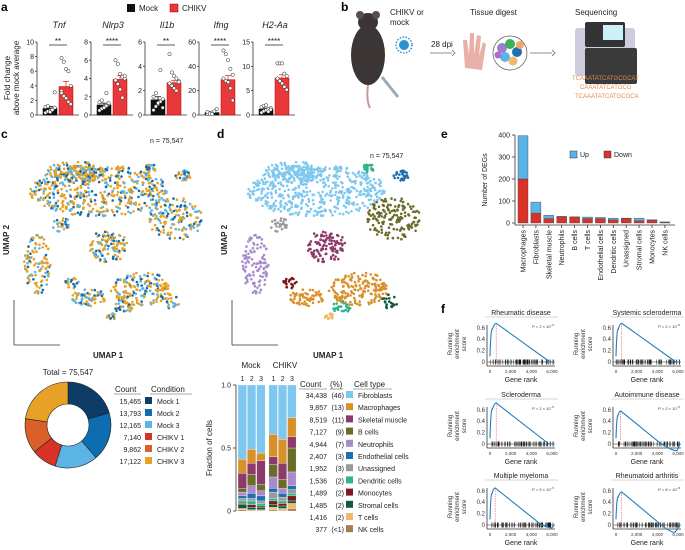  What do you see at coordinates (32, 72) in the screenshot?
I see `y-tick-label: 6` at bounding box center [32, 72].